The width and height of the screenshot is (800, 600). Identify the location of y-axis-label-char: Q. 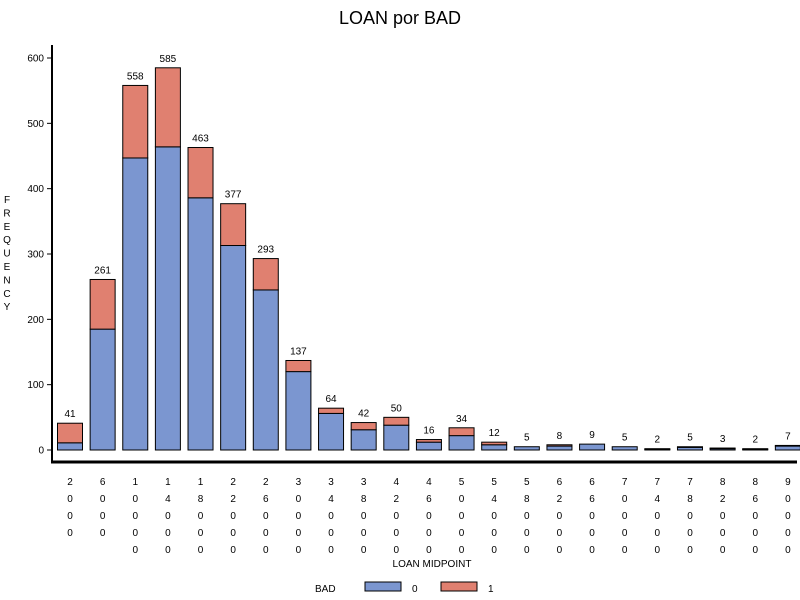
(7, 240).